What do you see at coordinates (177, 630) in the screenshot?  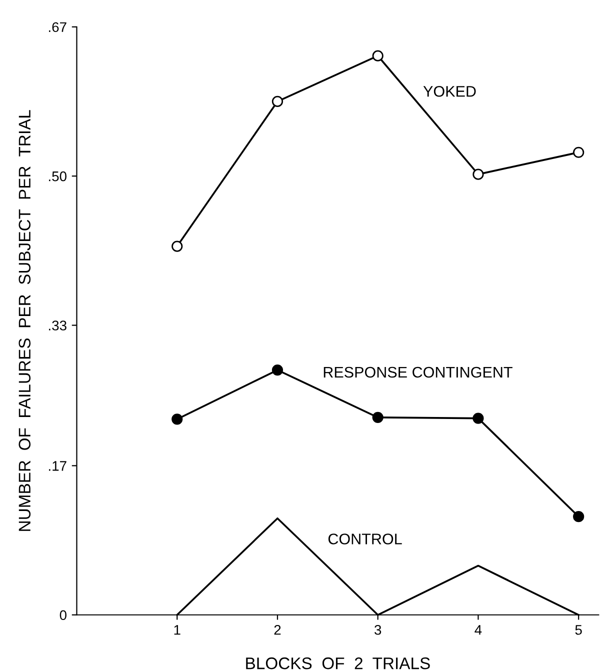 I see `x-tick-label: 1` at bounding box center [177, 630].